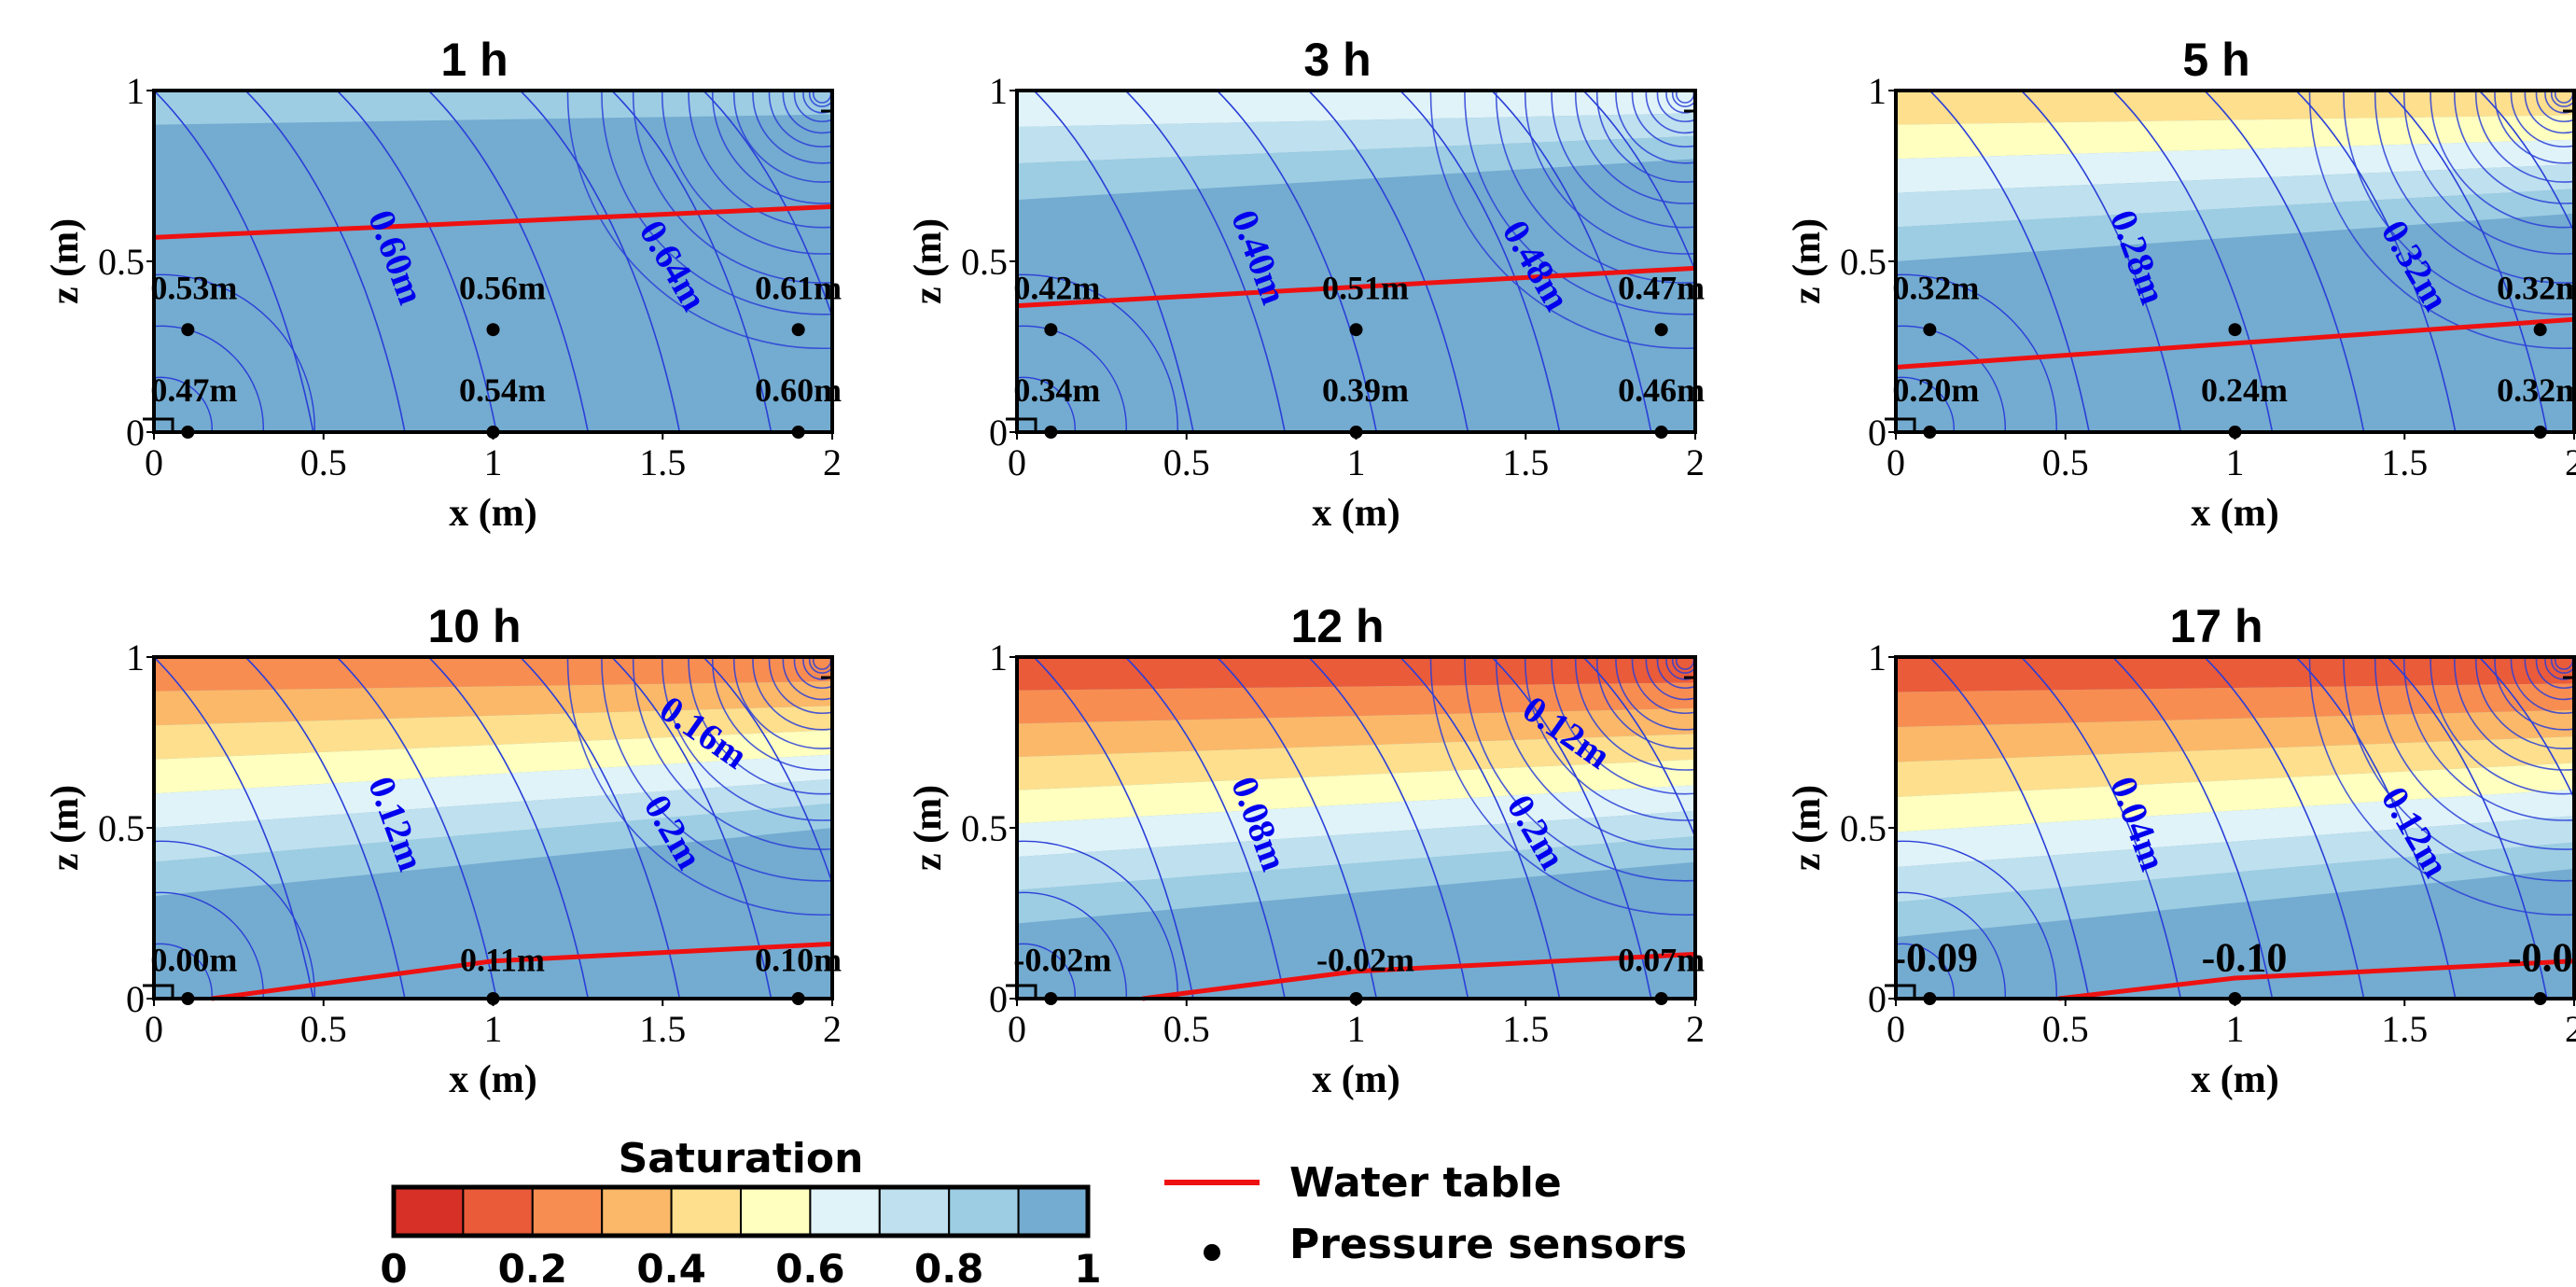 The image size is (2576, 1287). Describe the element at coordinates (1425, 1183) in the screenshot. I see `legend-water-table-label: Water table` at that location.